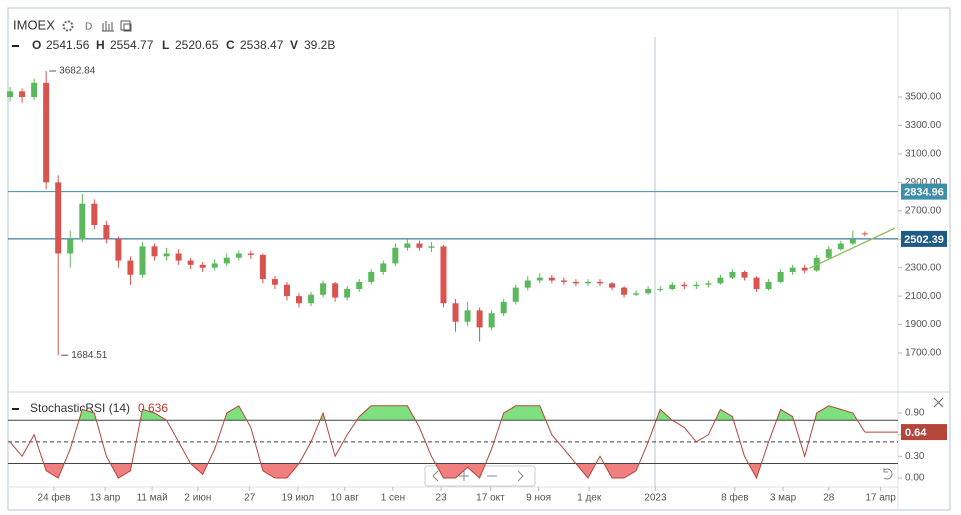 Image resolution: width=961 pixels, height=515 pixels. I want to click on y-tick-label: 3300.00, so click(923, 125).